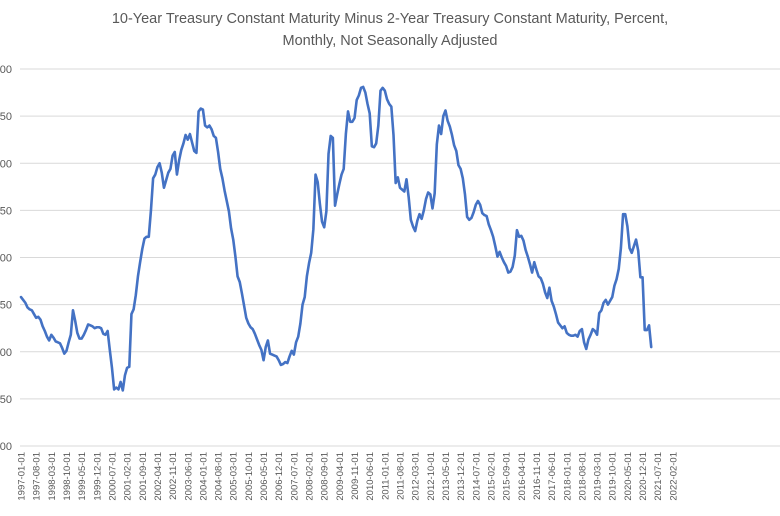 This screenshot has width=780, height=516. What do you see at coordinates (6, 447) in the screenshot?
I see `y-tick-label: -1.00` at bounding box center [6, 447].